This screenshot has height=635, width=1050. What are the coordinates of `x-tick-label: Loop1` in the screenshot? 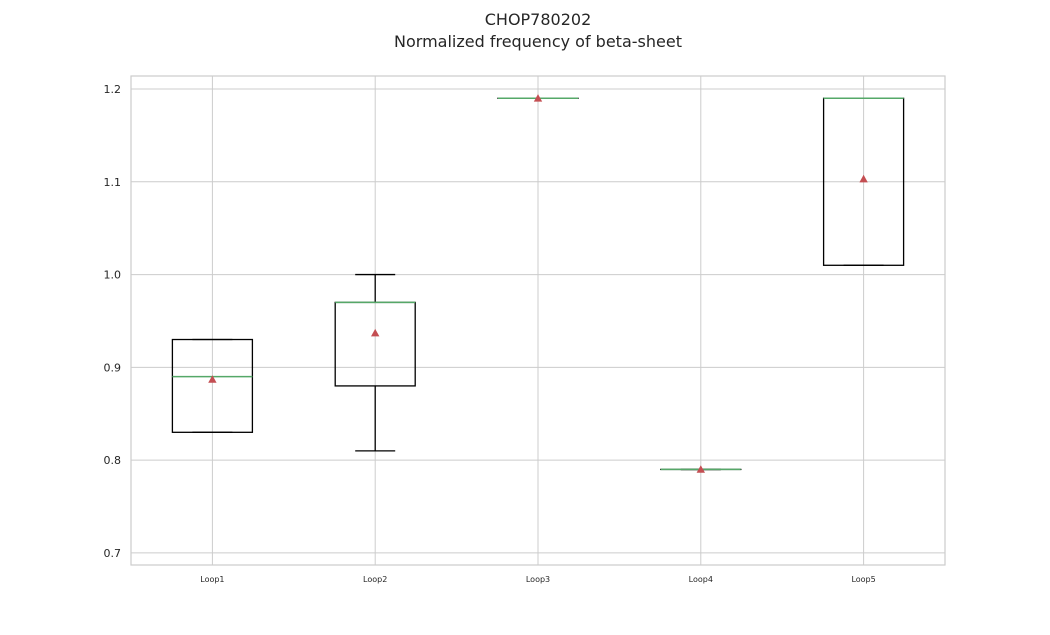 It's located at (212, 579).